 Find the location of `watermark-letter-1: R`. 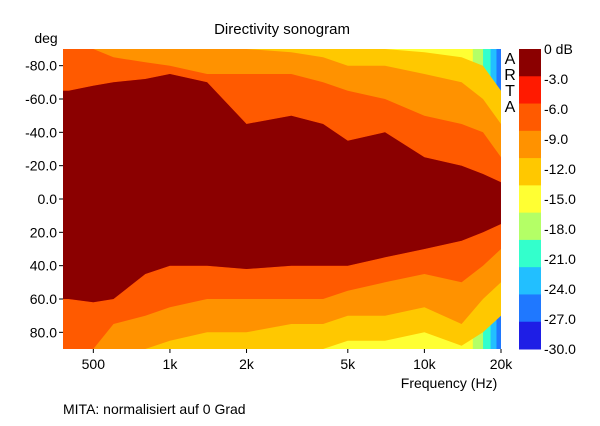

watermark-letter-1: R is located at coordinates (510, 75).